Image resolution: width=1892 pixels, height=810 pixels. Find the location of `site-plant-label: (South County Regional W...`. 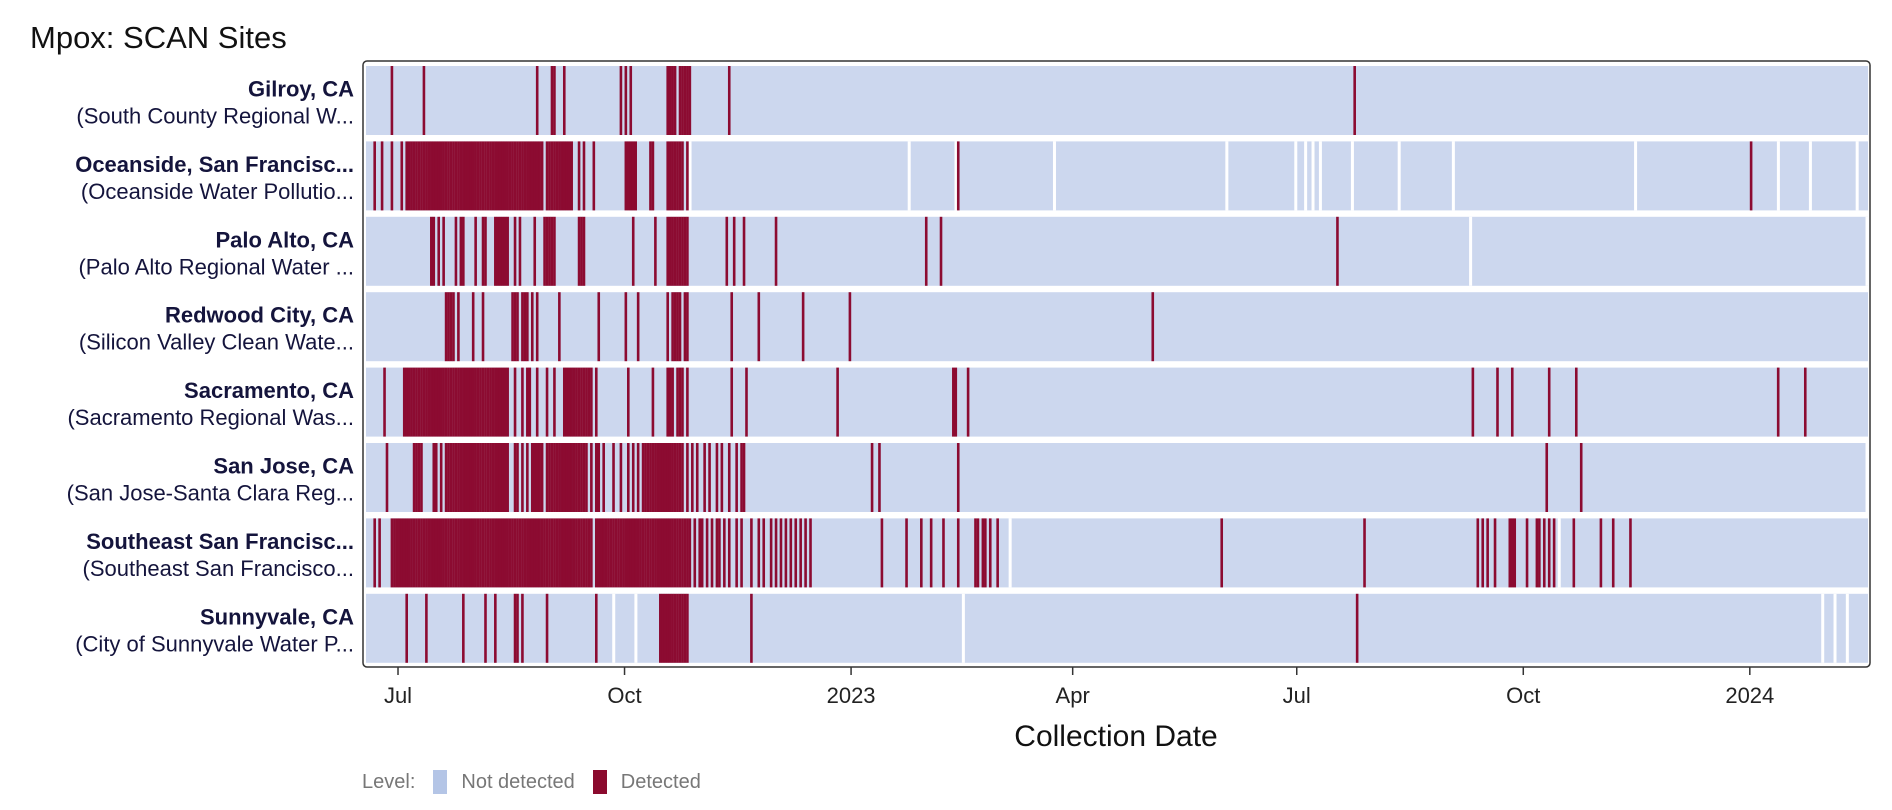

site-plant-label: (South County Regional W... is located at coordinates (215, 116).